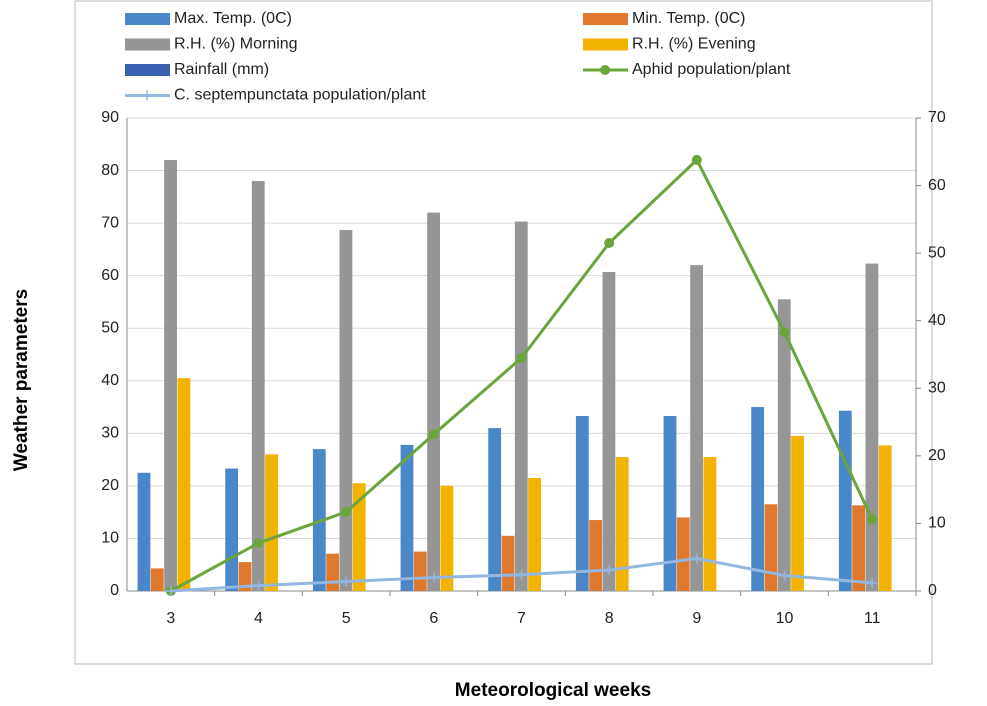  What do you see at coordinates (114, 590) in the screenshot?
I see `y-tick-label: 0` at bounding box center [114, 590].